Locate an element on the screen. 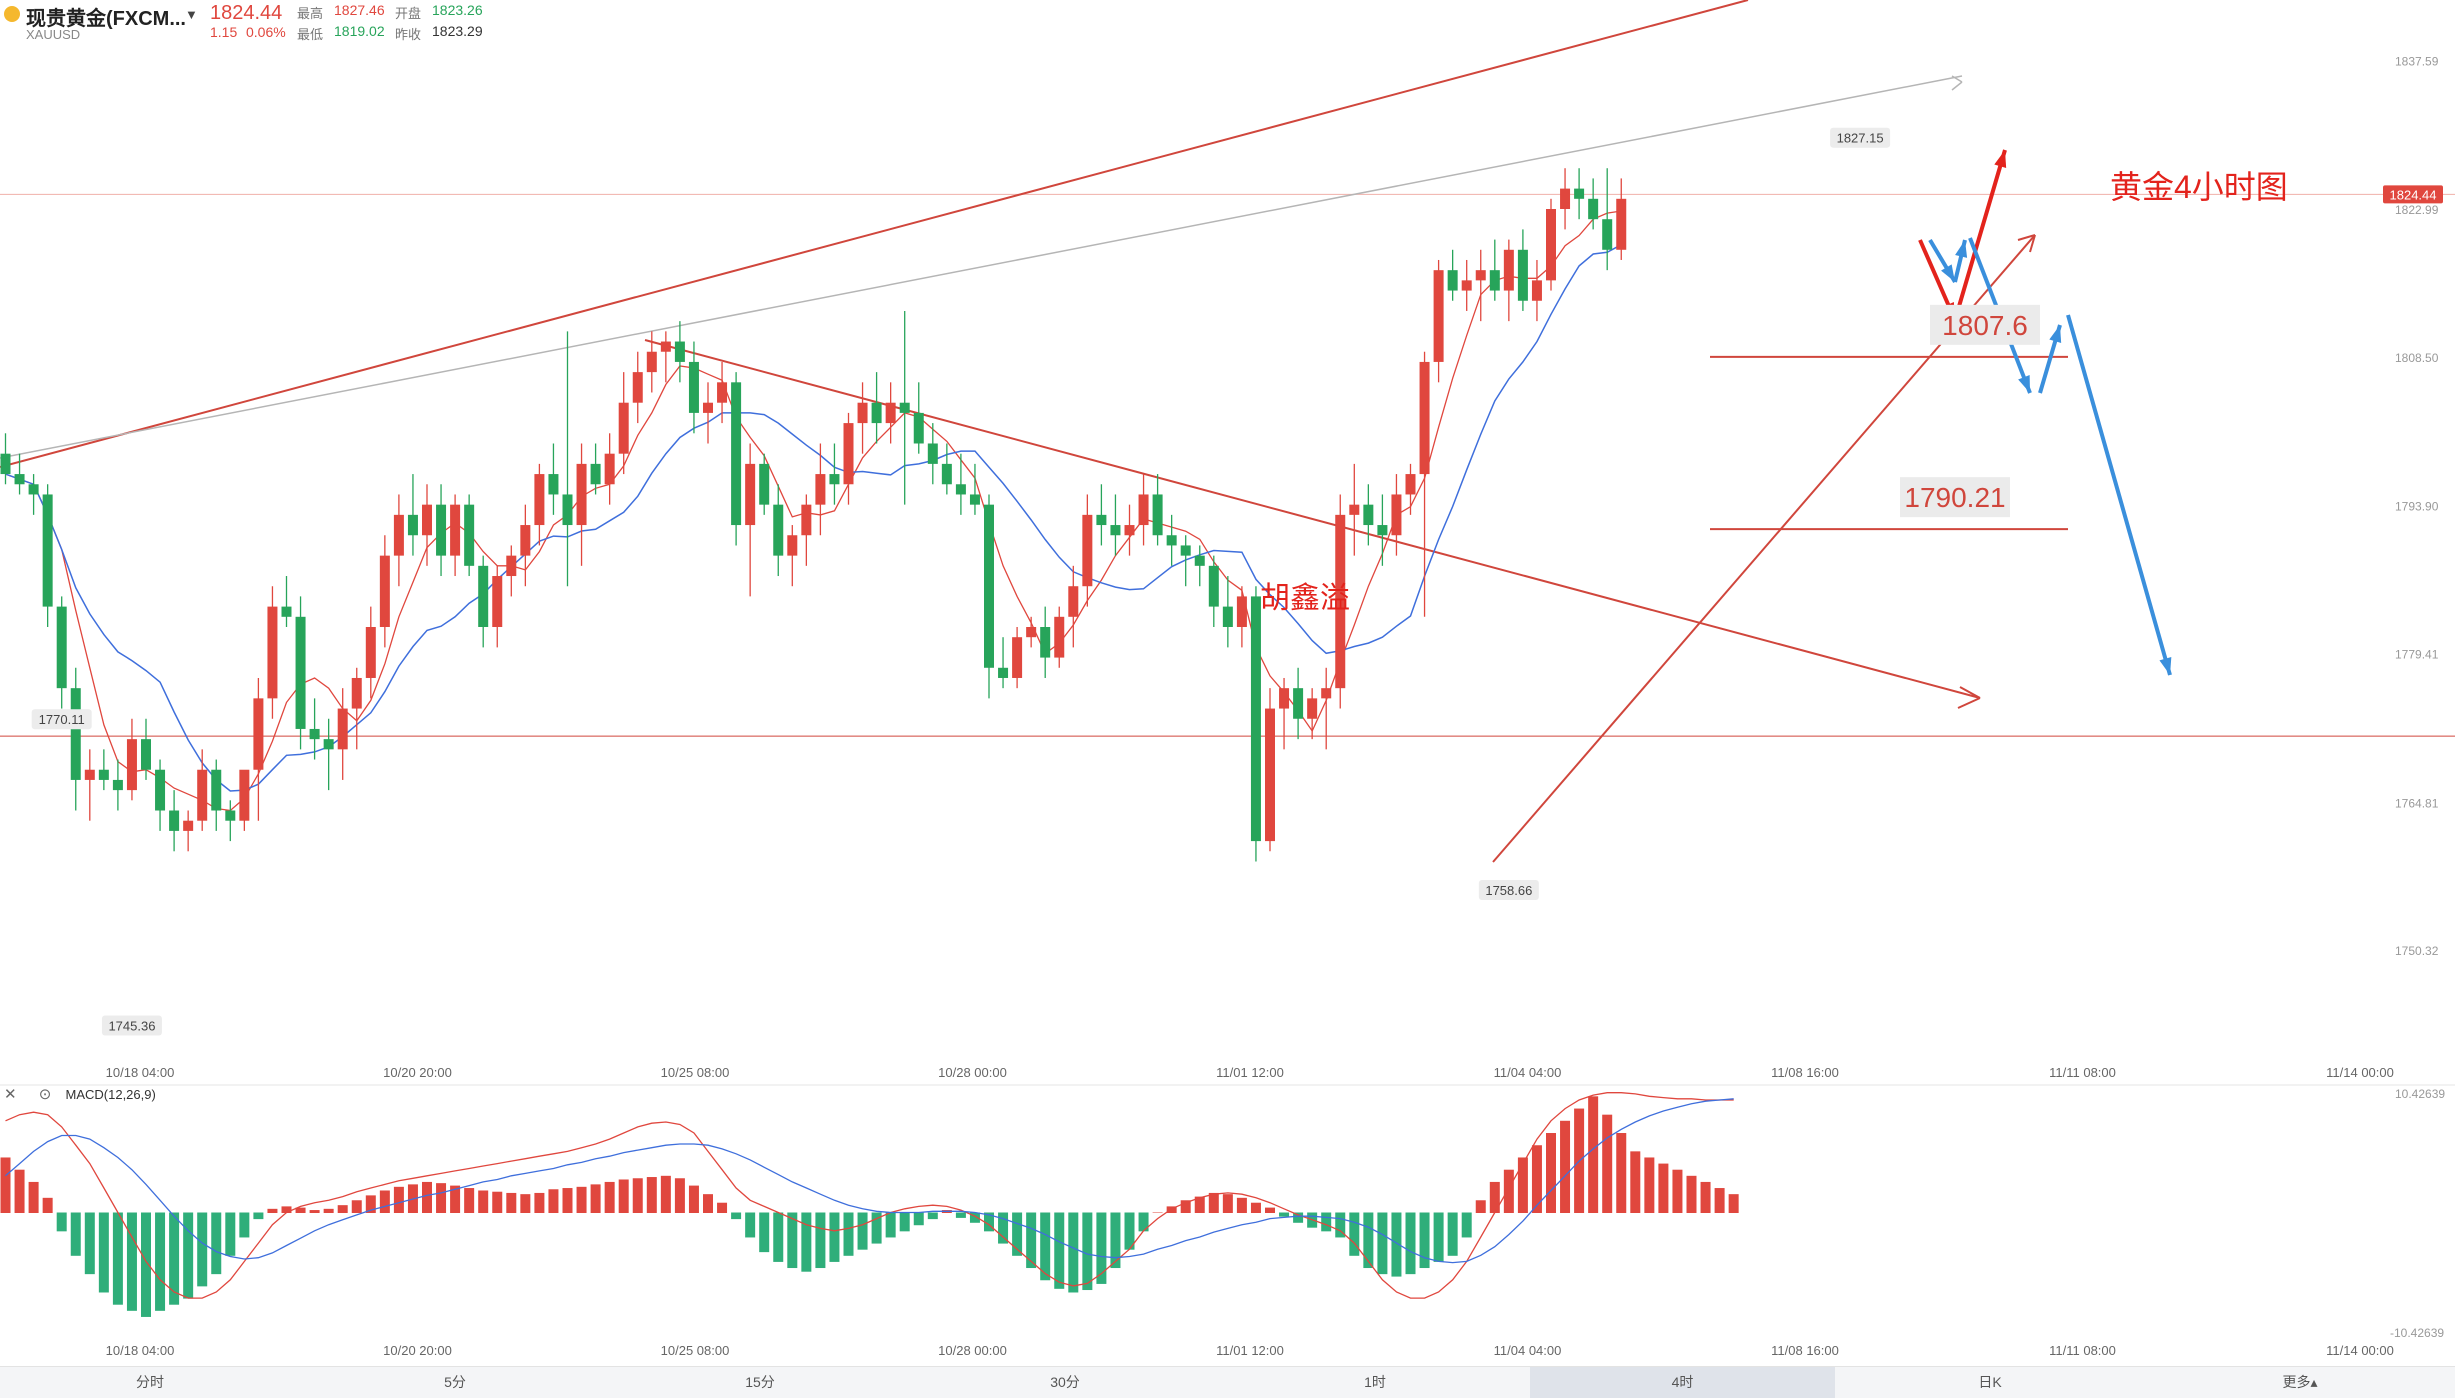 This screenshot has width=2455, height=1398. gold-coin-icon is located at coordinates (12, 14).